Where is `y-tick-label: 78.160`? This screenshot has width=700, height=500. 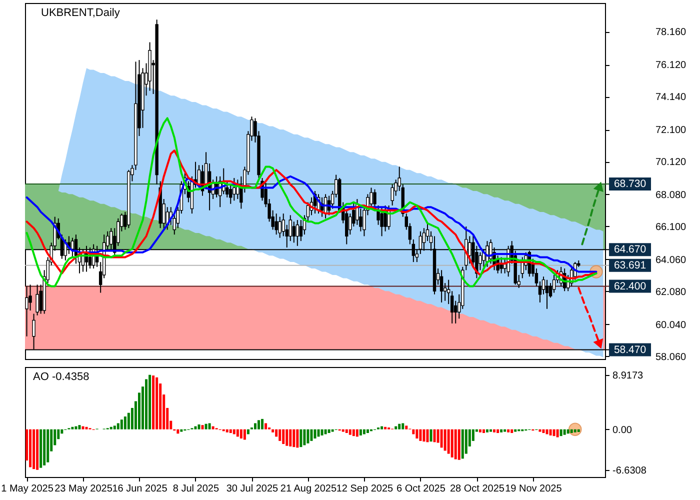
y-tick-label: 78.160 is located at coordinates (671, 32).